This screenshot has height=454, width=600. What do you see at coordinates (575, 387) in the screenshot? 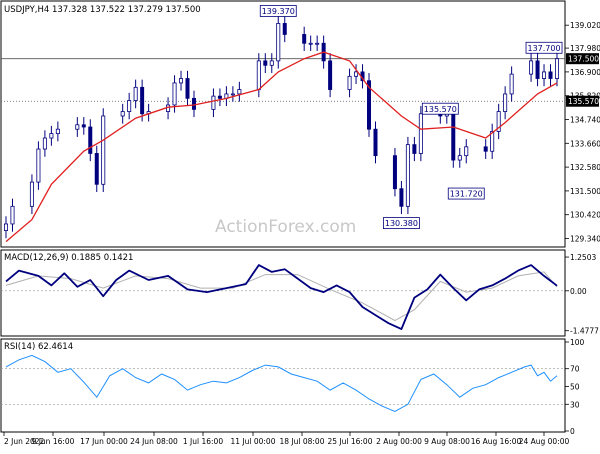
I see `rsi-tick-label: 50` at bounding box center [575, 387].